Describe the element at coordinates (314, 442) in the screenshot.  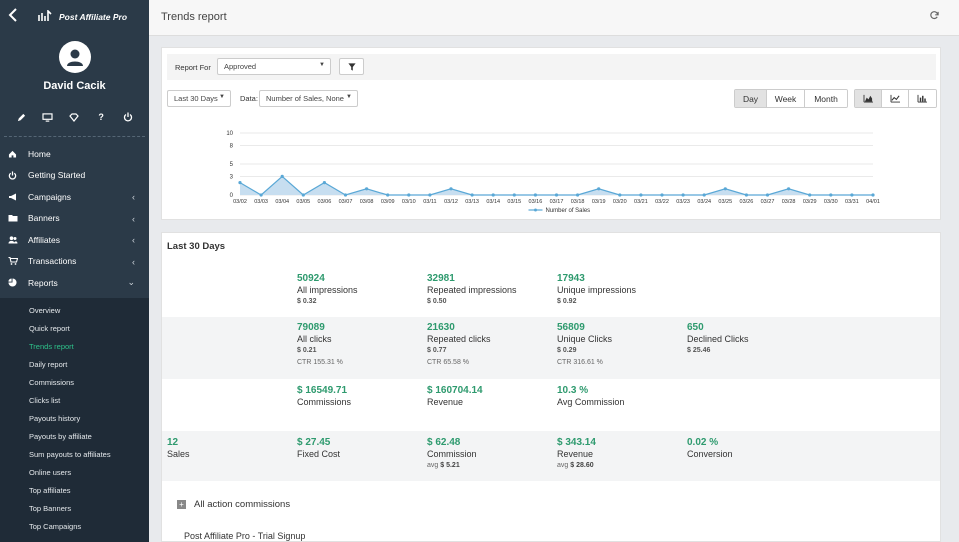
I see `stat-value: $ 27.45` at that location.